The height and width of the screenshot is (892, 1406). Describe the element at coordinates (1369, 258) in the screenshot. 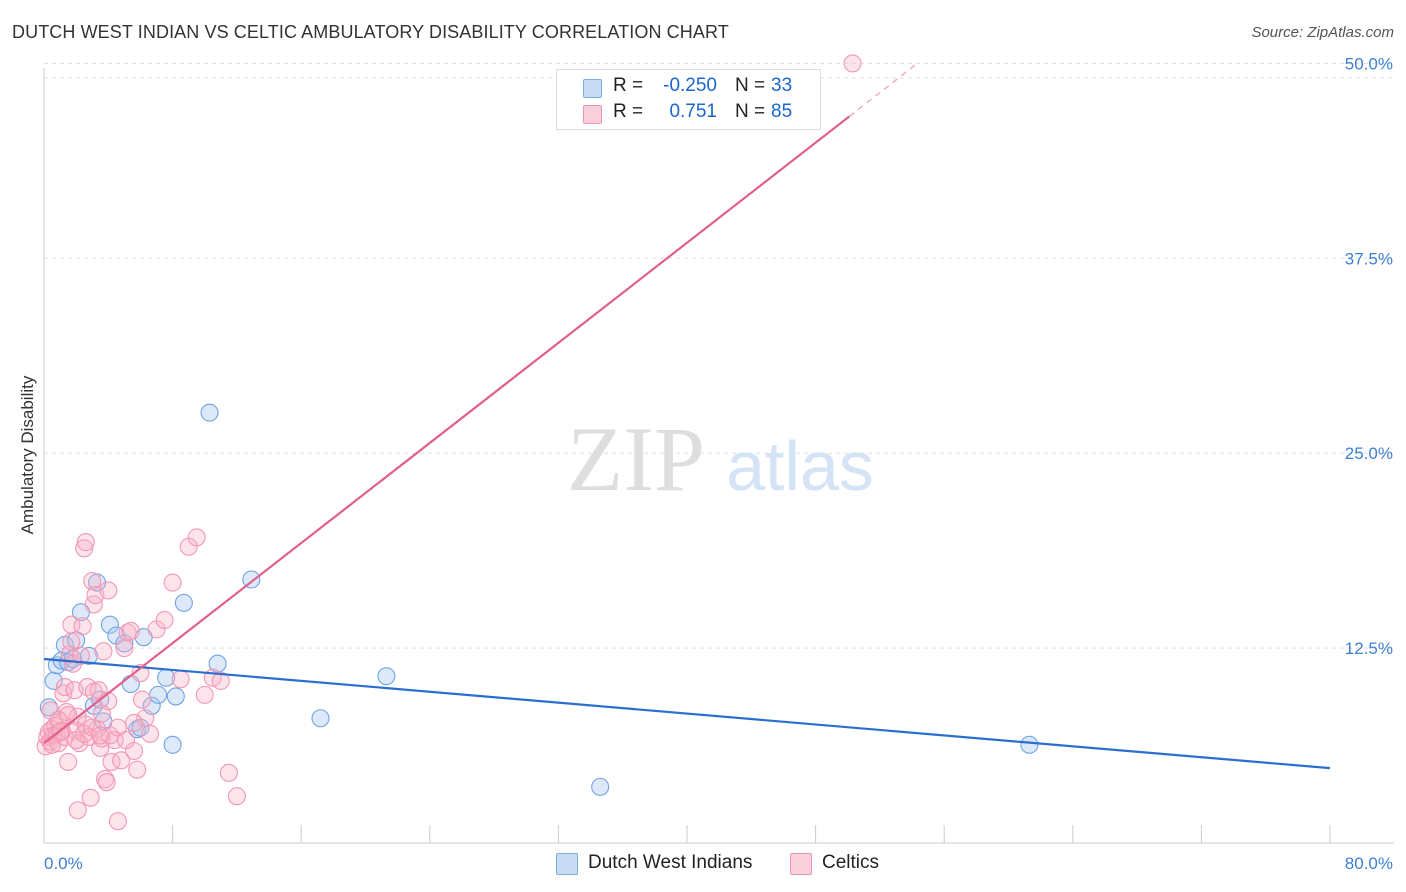

I see `y-tick-label: 37.5%` at that location.